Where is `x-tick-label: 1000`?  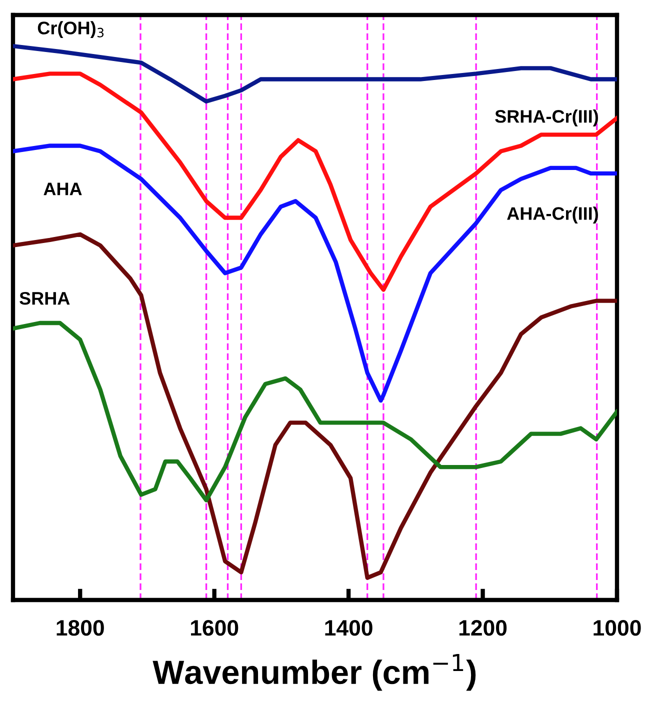
x-tick-label: 1000 is located at coordinates (617, 628).